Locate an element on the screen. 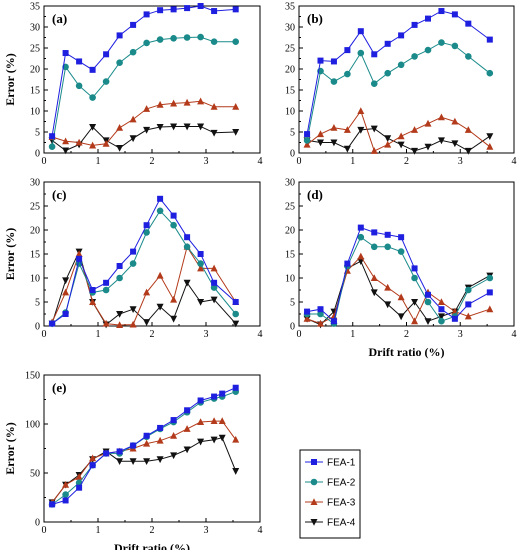  panel-b-y-tick-label: 25 is located at coordinates (290, 49).